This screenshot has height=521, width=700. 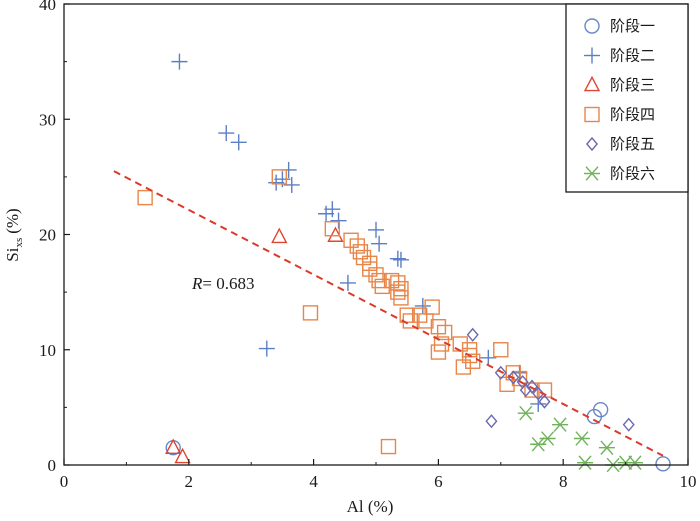 What do you see at coordinates (632, 26) in the screenshot?
I see `legend-label: 阶段一` at bounding box center [632, 26].